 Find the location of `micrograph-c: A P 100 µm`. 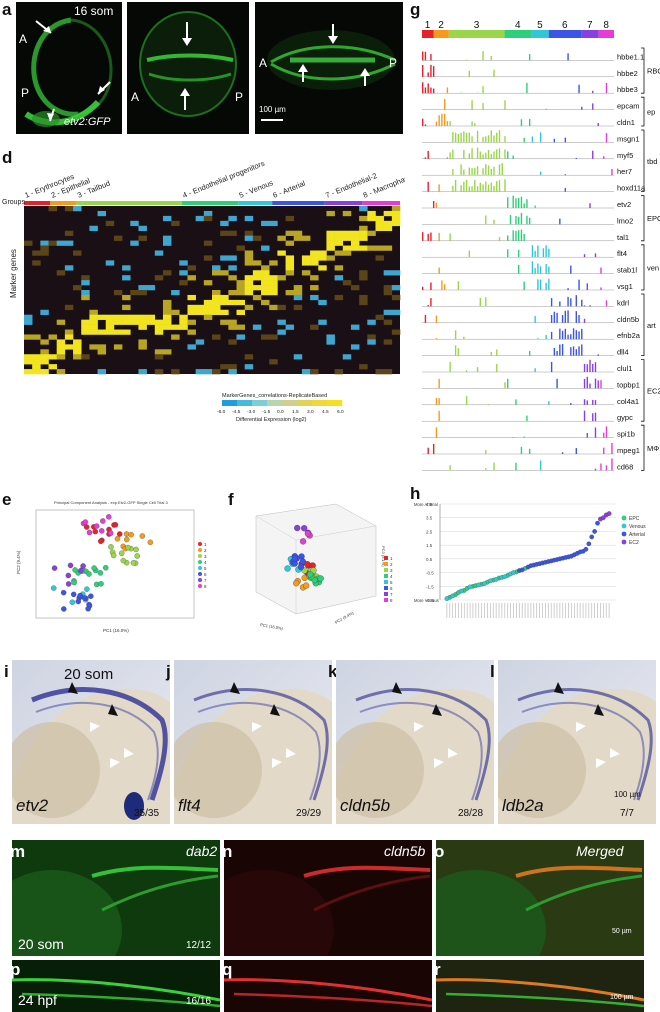

micrograph-c: A P 100 µm is located at coordinates (329, 68).